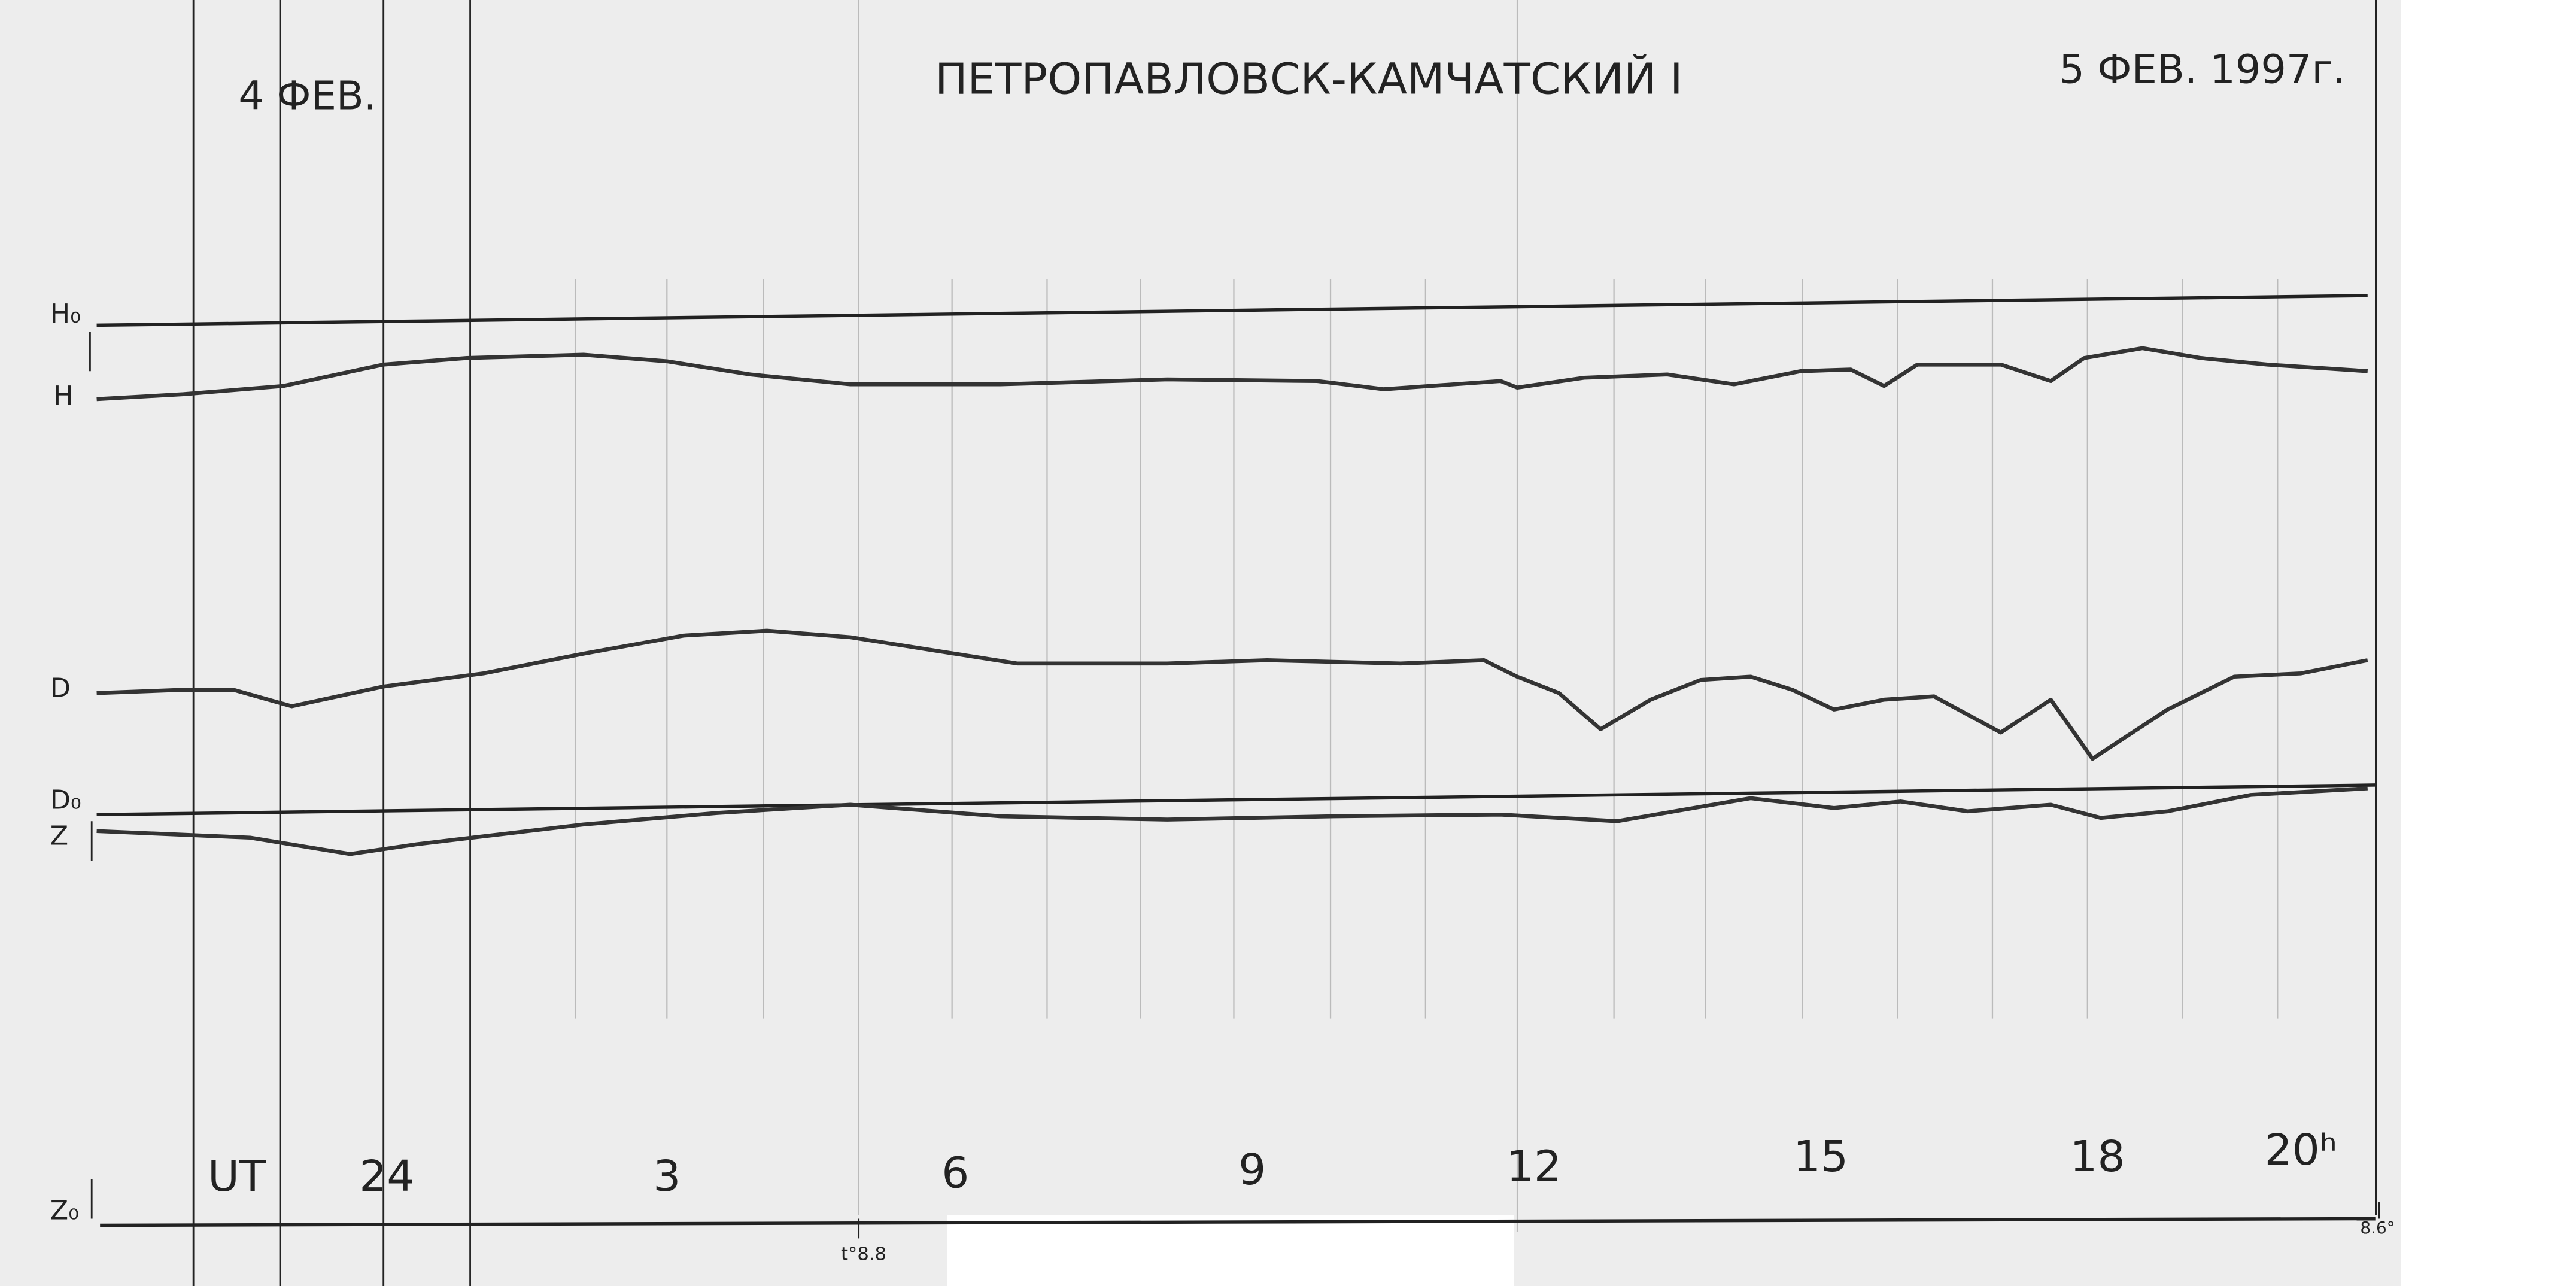  Describe the element at coordinates (1236, 800) in the screenshot. I see `d0-baseline` at that location.